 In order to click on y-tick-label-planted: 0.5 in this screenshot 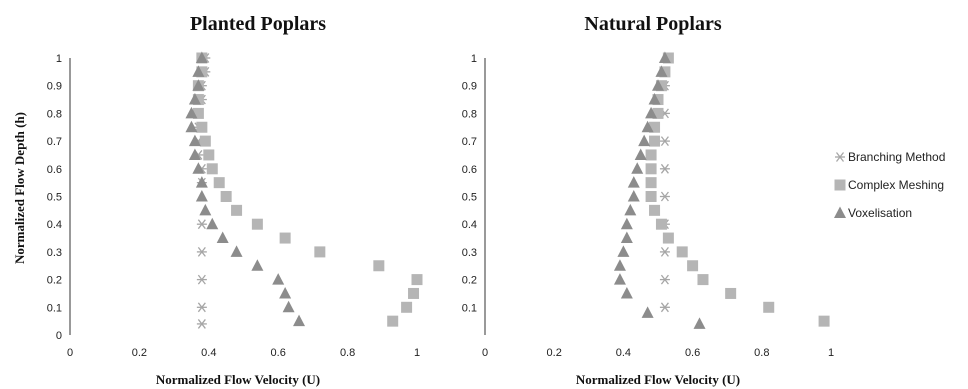, I will do `click(54, 198)`.